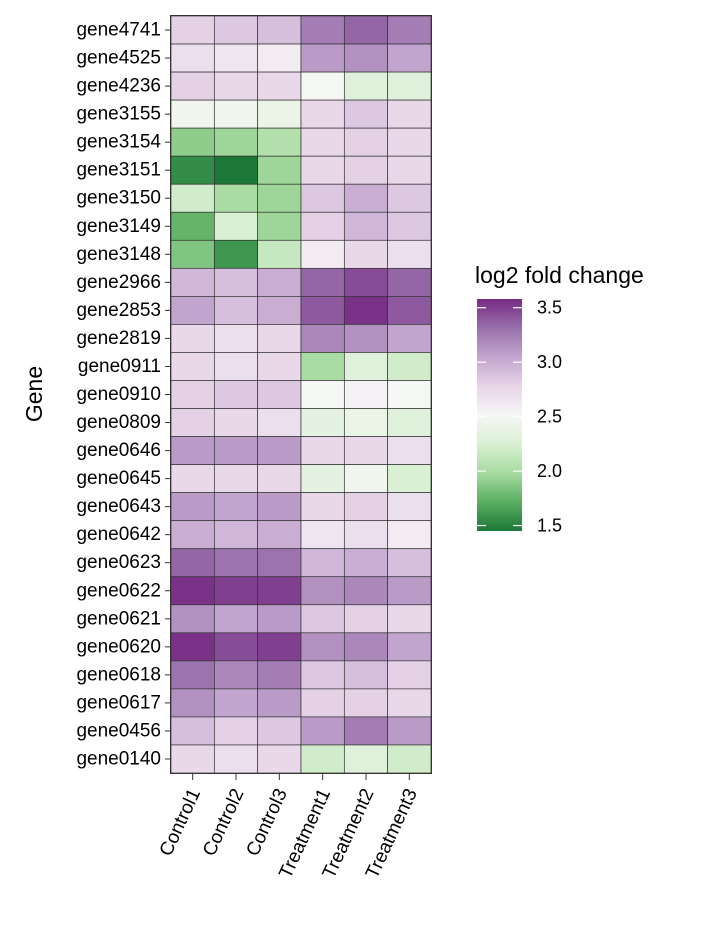 This screenshot has width=720, height=926. Describe the element at coordinates (118, 758) in the screenshot. I see `y-tick-label: gene0140` at that location.